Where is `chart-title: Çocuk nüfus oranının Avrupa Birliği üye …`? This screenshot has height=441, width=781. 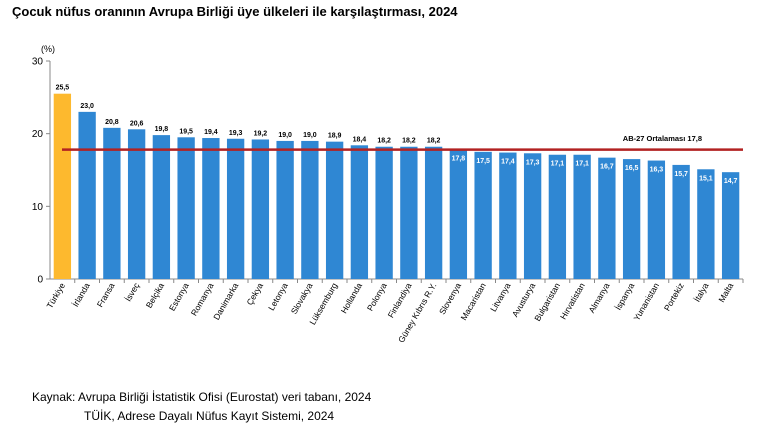 chart-title: Çocuk nüfus oranının Avrupa Birliği üye … is located at coordinates (235, 11).